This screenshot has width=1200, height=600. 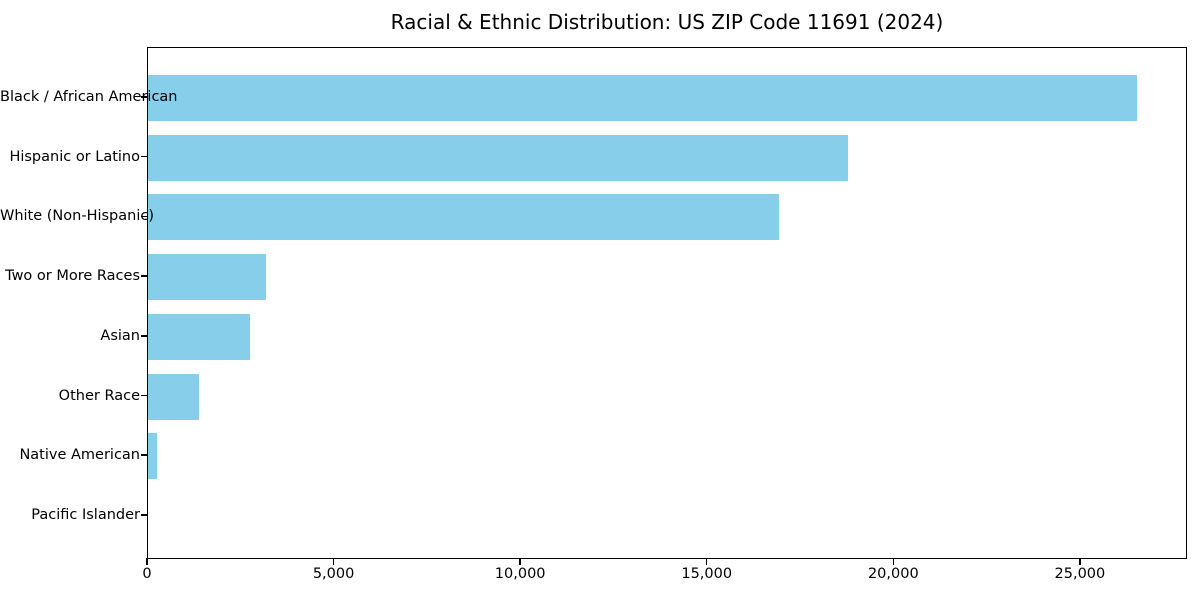 I want to click on y-axis-label-hispanic-or-latino: Hispanic or Latino, so click(x=74, y=156).